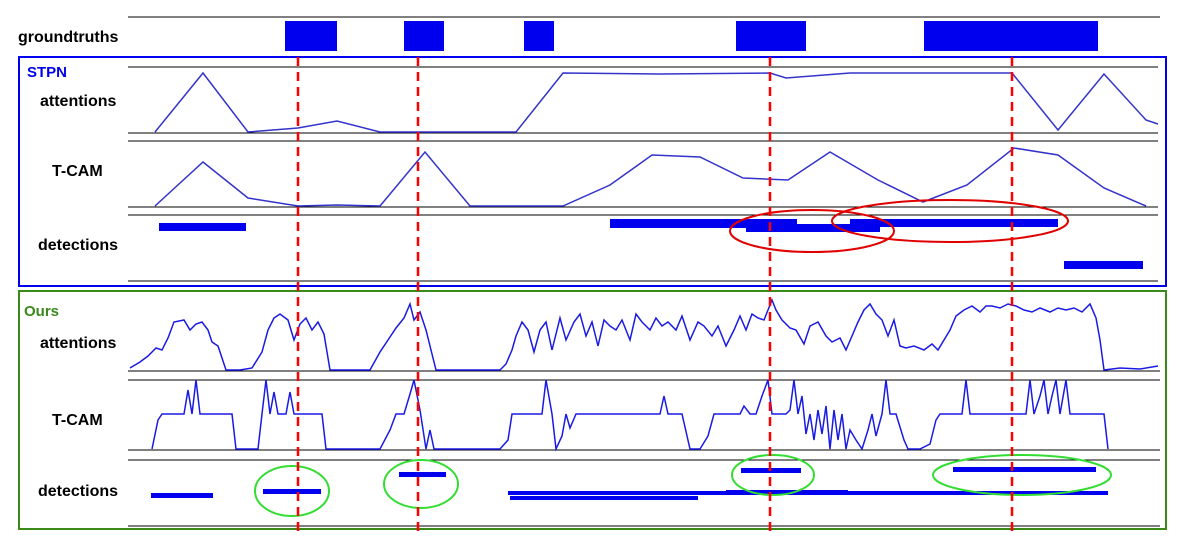  I want to click on label-groundtruths: groundtruths, so click(68, 37).